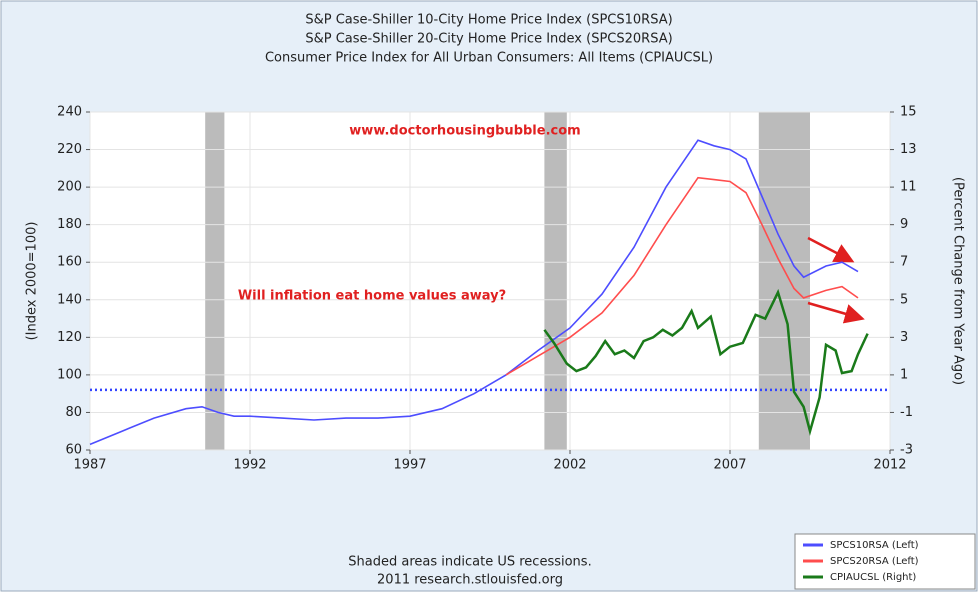  Describe the element at coordinates (908, 112) in the screenshot. I see `y2-tick-label: 15` at that location.